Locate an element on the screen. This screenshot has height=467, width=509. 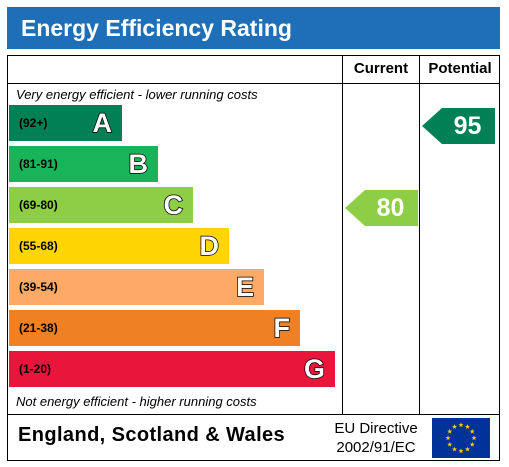
band-letter-label: D is located at coordinates (209, 246).